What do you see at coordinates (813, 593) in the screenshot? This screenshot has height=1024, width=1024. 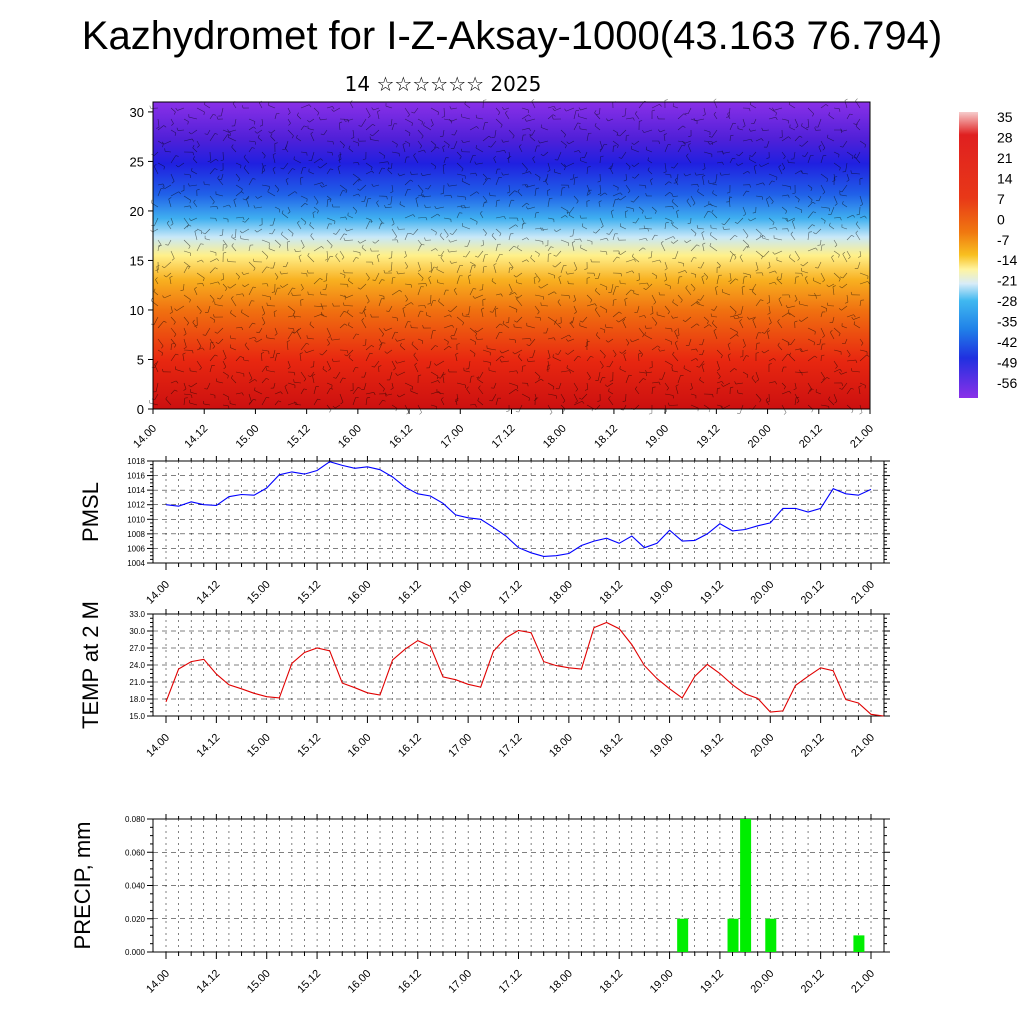 I see `x-tick-label: 20.12` at bounding box center [813, 593].